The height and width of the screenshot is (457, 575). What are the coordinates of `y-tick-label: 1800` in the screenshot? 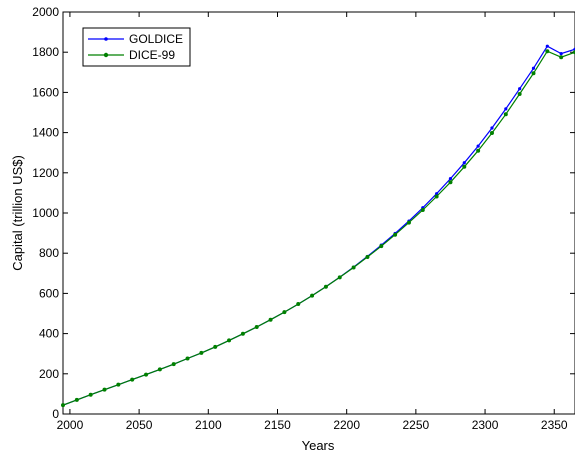 It's located at (45, 52).